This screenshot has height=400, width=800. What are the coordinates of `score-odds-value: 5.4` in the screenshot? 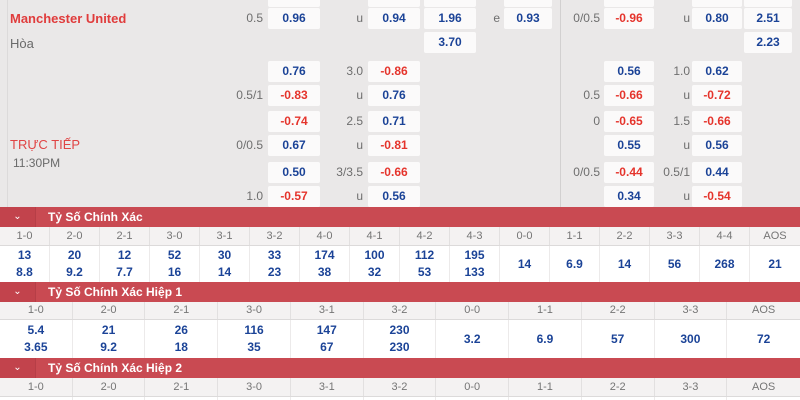 It's located at (36, 330).